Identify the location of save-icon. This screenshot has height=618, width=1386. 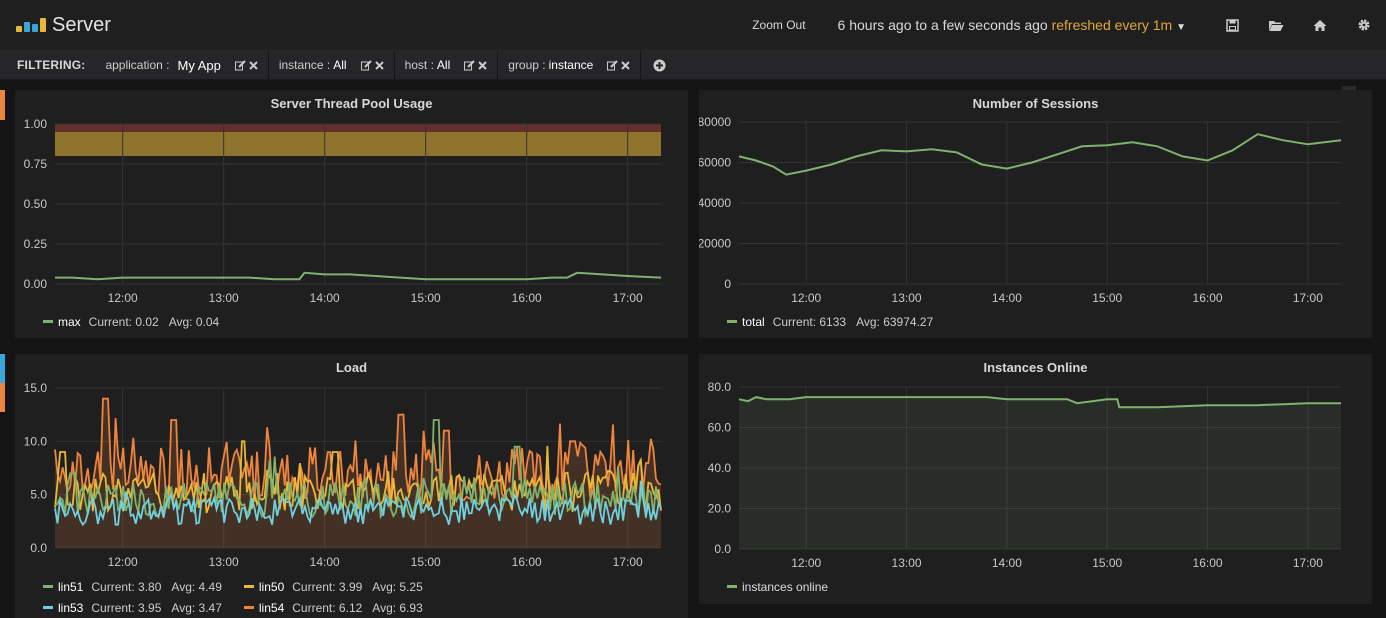
(1232, 25).